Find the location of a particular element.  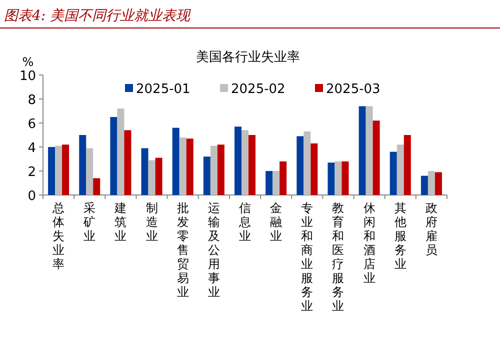

y-tick-label: 2 is located at coordinates (32, 172).